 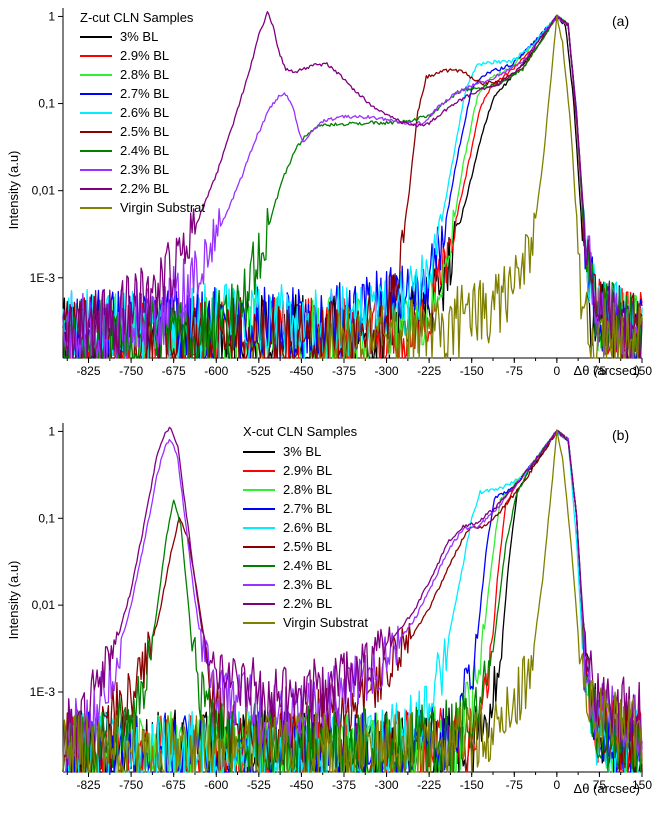 I want to click on x-axis-label-b: Δθ (arcsec), so click(x=607, y=788).